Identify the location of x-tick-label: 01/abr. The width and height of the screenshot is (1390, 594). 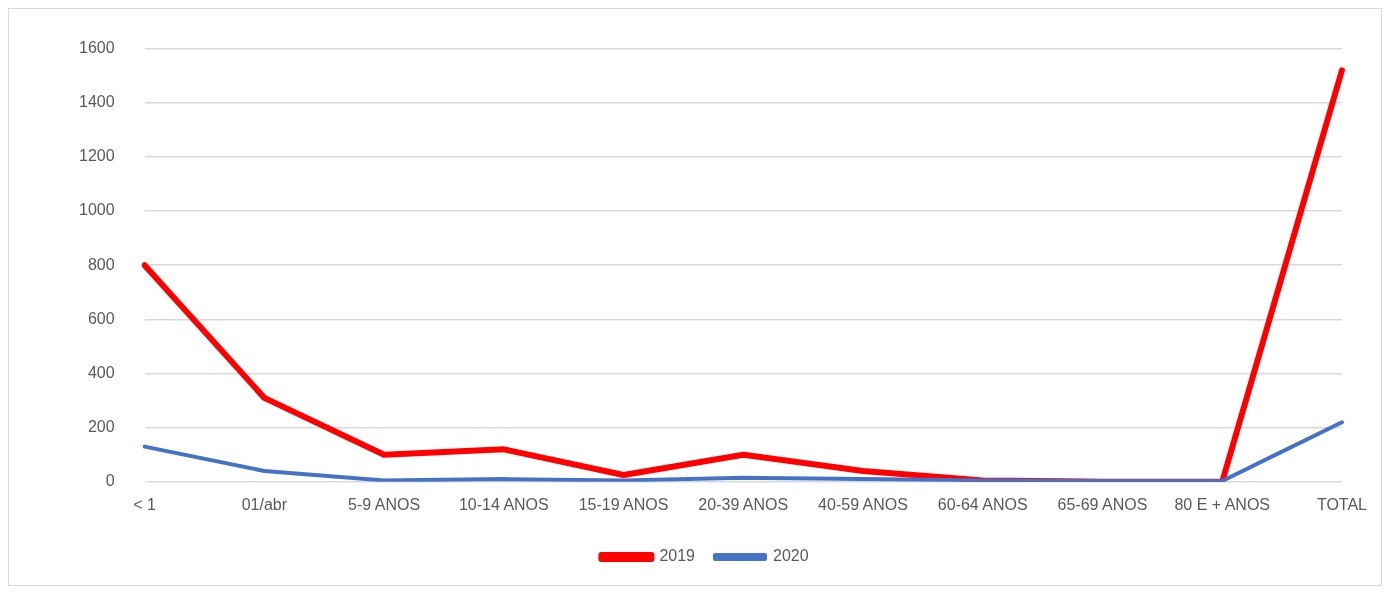
(264, 504).